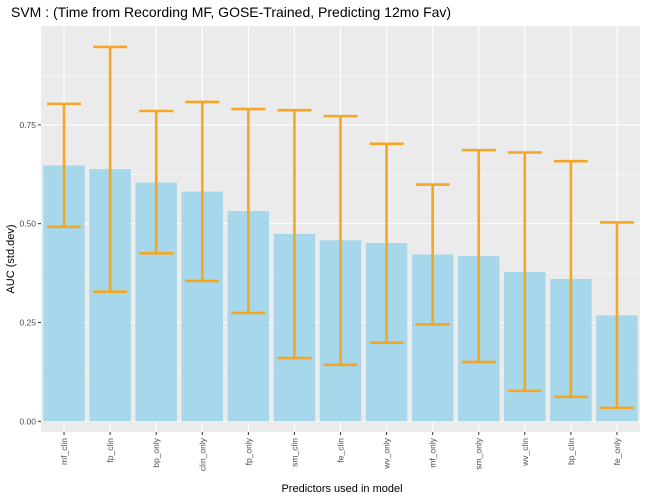 The width and height of the screenshot is (650, 500). What do you see at coordinates (27, 125) in the screenshot?
I see `y-tick-label: 0.75` at bounding box center [27, 125].